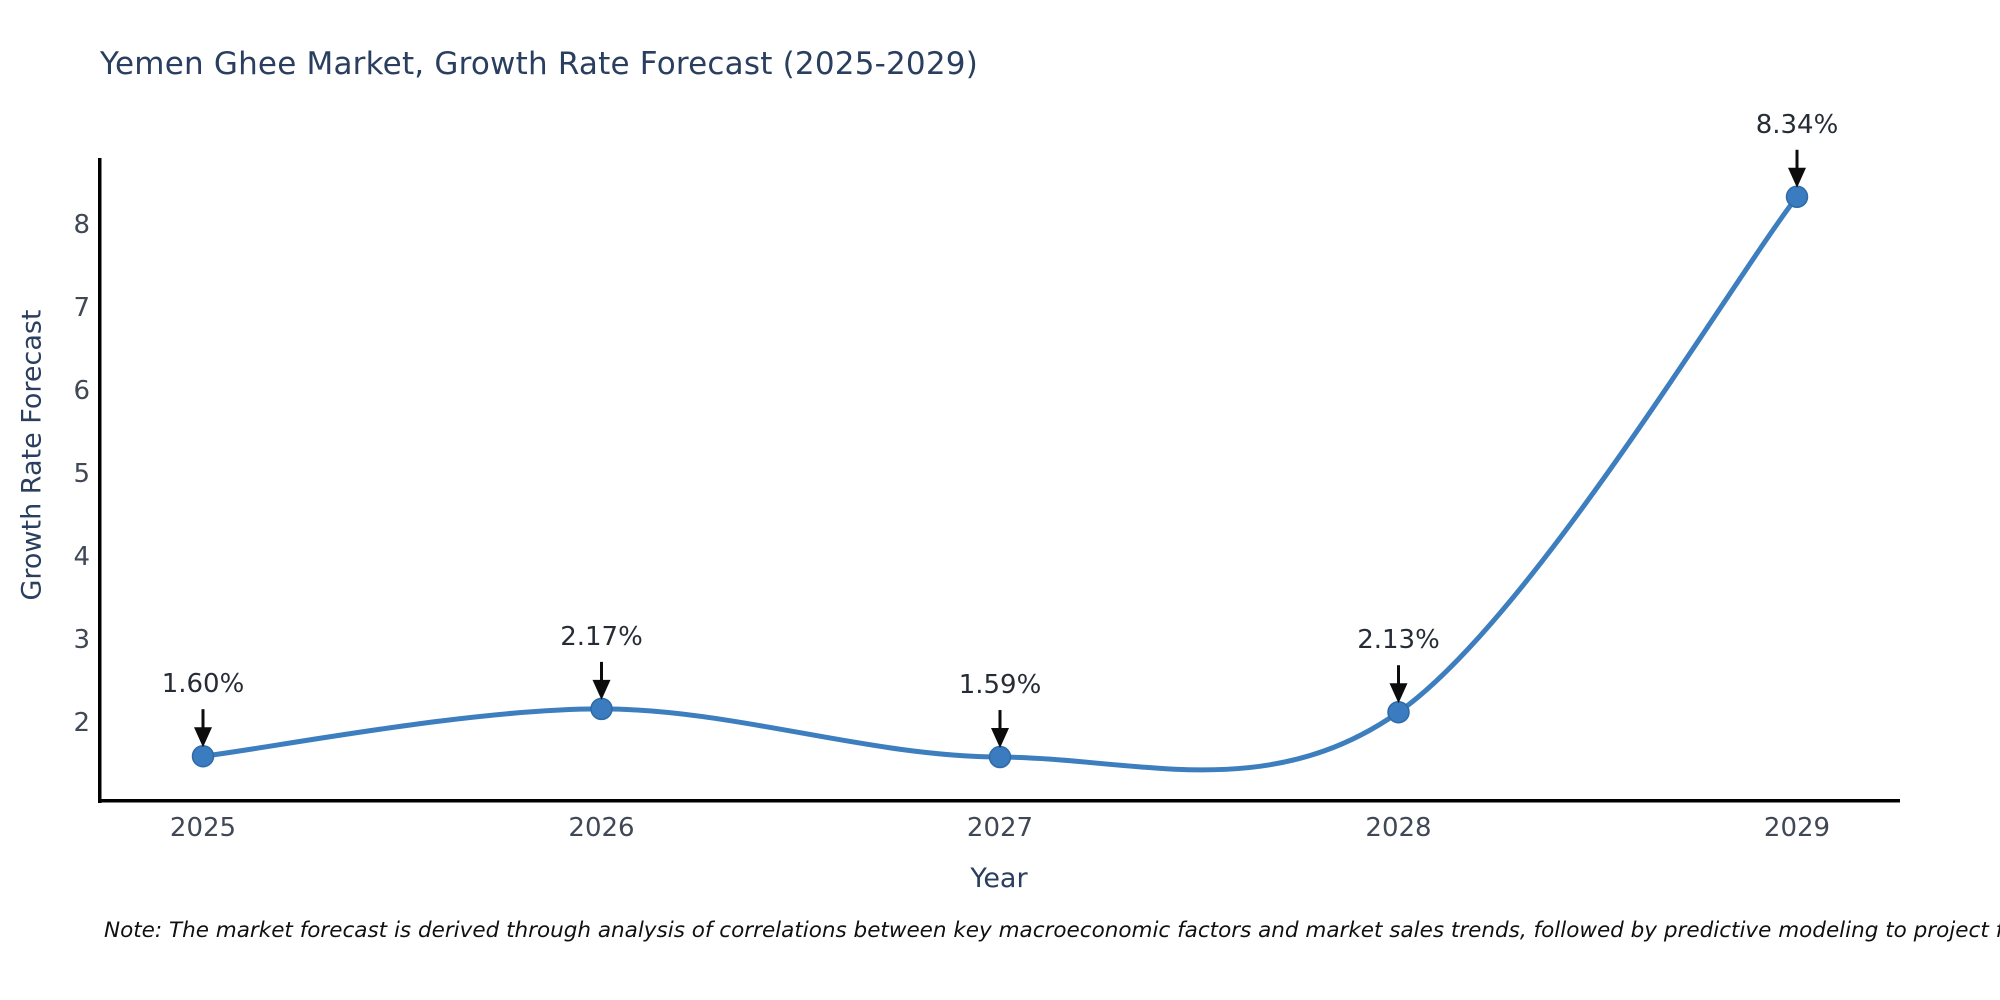  What do you see at coordinates (81, 474) in the screenshot?
I see `y-tick-label: 5` at bounding box center [81, 474].